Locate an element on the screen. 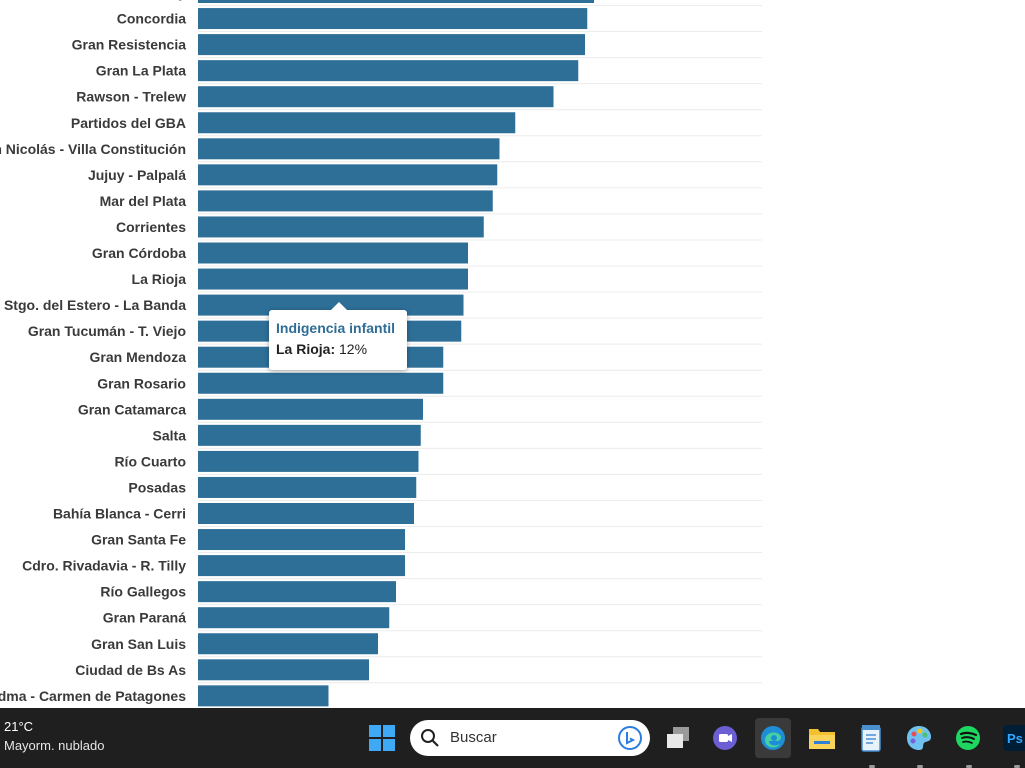 The width and height of the screenshot is (1025, 768). category-label: Cdro. Rivadavia - R. Tilly is located at coordinates (104, 566).